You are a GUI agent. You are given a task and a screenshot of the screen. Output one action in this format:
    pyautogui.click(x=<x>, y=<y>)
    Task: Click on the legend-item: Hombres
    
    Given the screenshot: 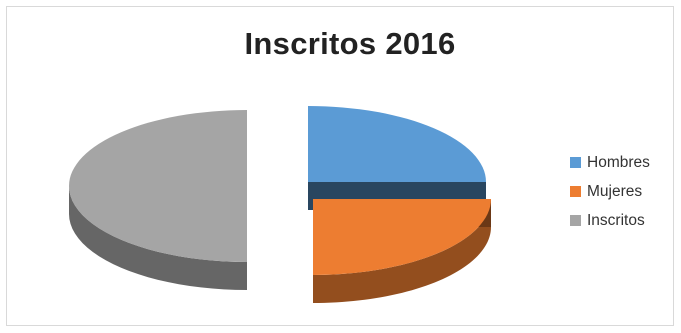 What is the action you would take?
    pyautogui.click(x=610, y=162)
    